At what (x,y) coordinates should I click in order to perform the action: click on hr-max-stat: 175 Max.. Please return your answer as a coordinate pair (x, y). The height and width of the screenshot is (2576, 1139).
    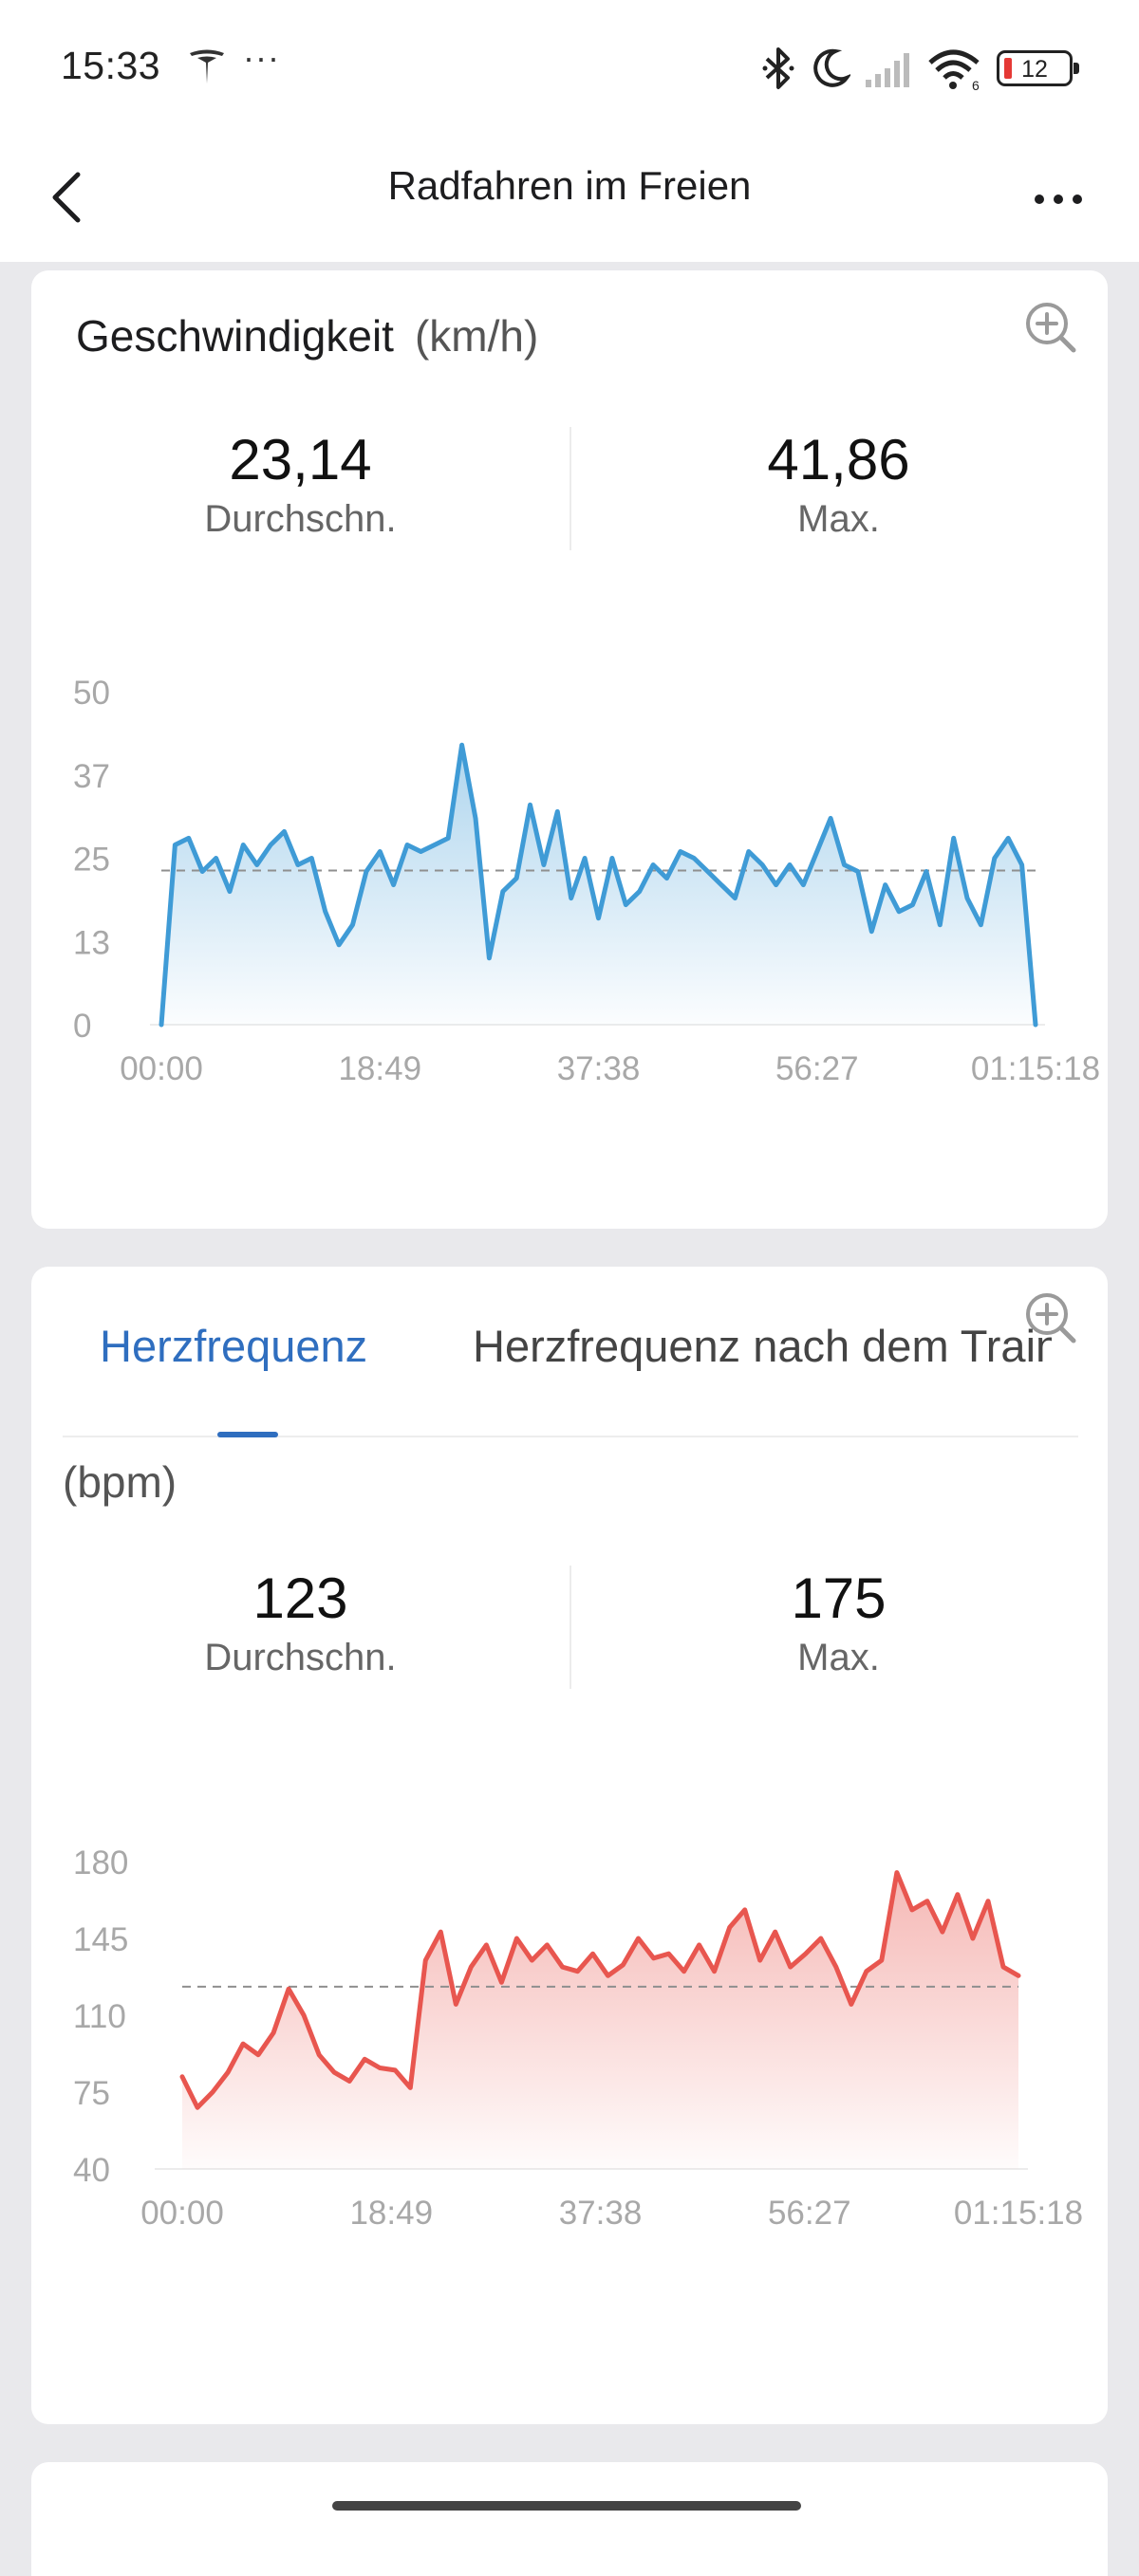
    Looking at the image, I should click on (839, 1632).